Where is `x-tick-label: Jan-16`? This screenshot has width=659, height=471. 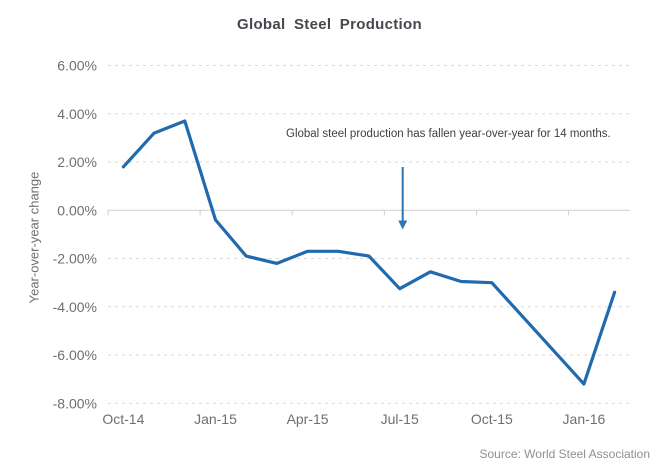
x-tick-label: Jan-16 is located at coordinates (584, 419).